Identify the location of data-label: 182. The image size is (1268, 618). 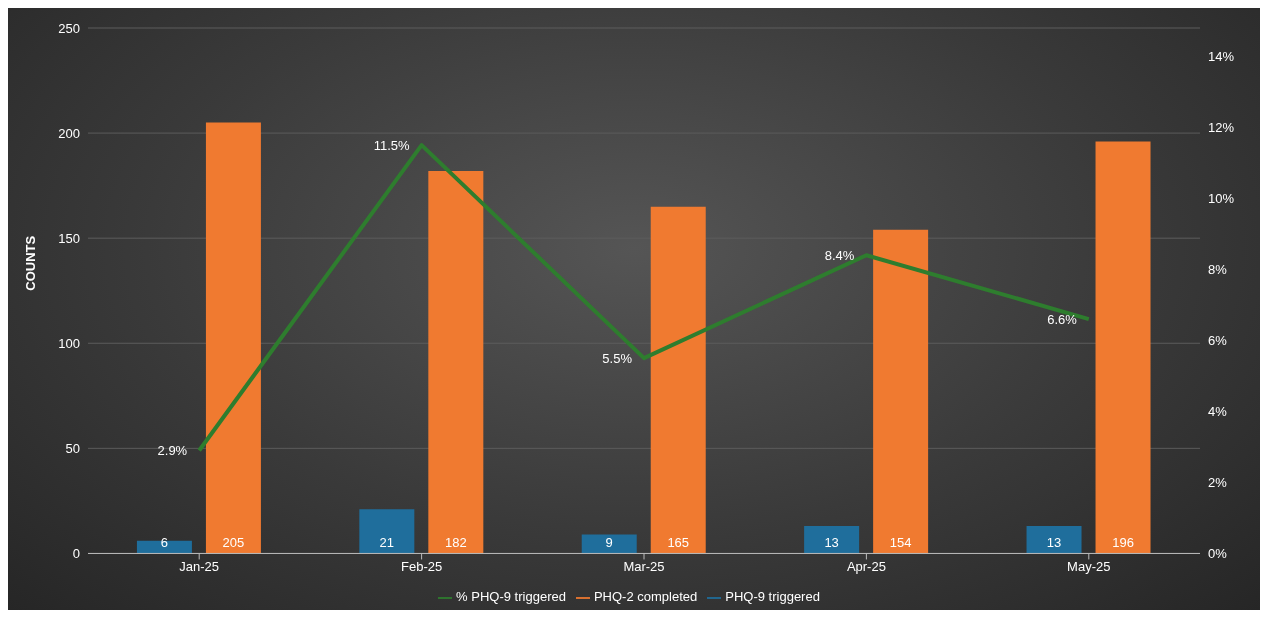
(455, 543).